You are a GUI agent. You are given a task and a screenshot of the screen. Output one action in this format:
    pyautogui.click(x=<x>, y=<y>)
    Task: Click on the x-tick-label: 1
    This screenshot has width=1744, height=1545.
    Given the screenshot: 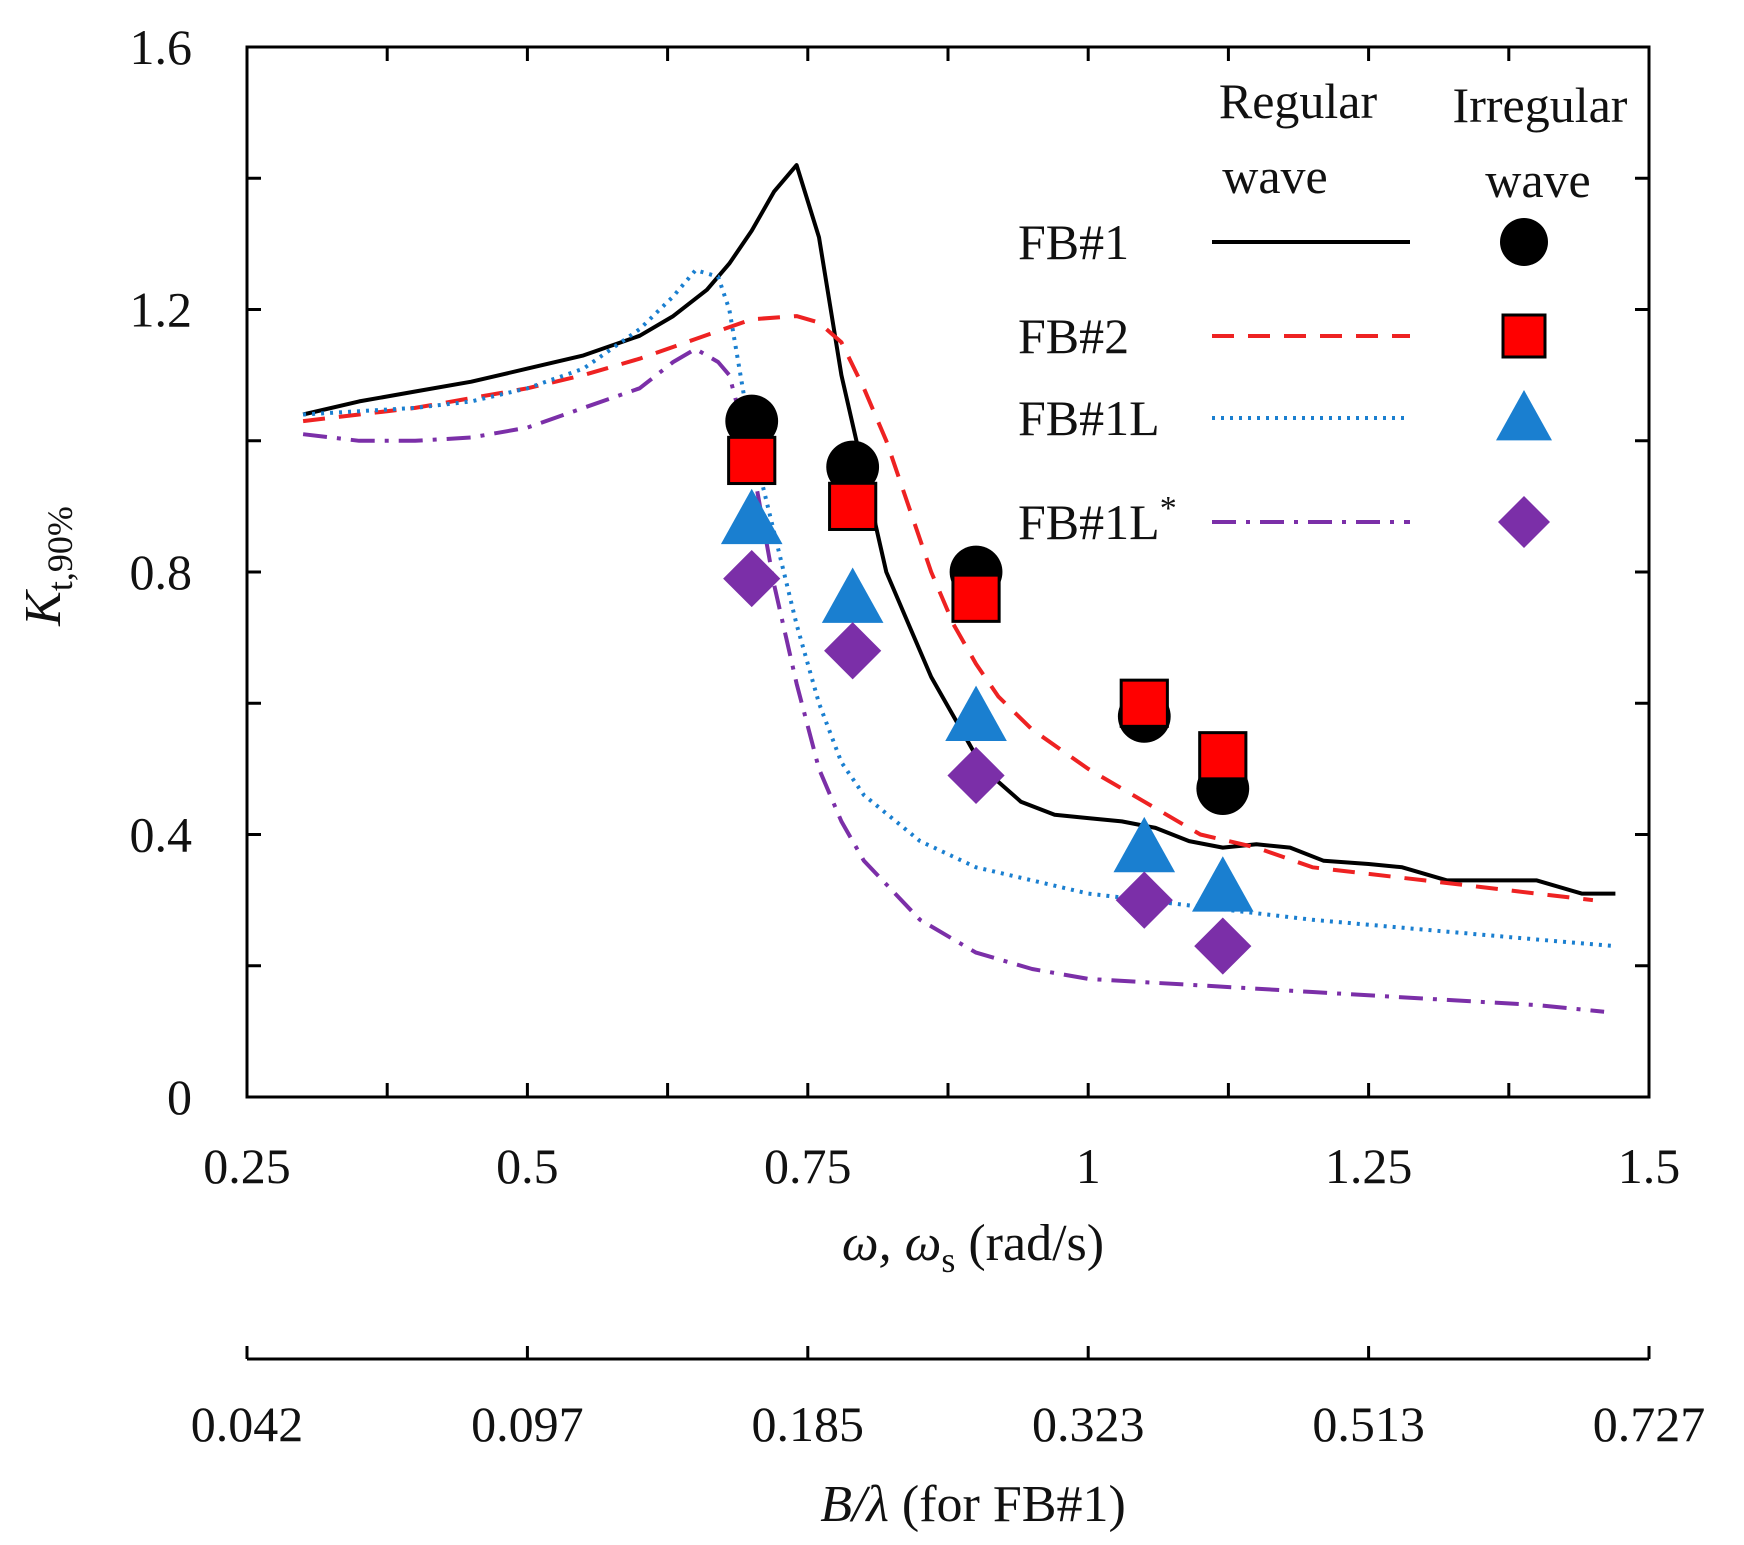 What is the action you would take?
    pyautogui.click(x=1088, y=1166)
    